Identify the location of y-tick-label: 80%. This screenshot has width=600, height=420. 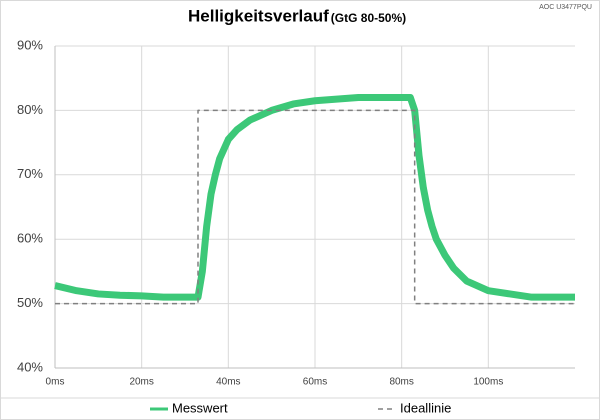
(30, 109).